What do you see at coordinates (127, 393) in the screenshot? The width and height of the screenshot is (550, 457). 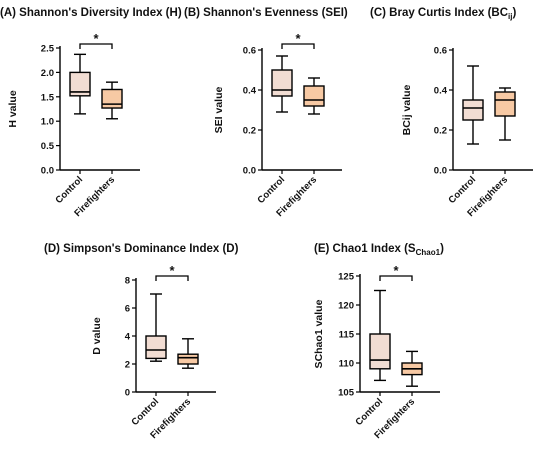 I see `y-tick-label: 0` at bounding box center [127, 393].